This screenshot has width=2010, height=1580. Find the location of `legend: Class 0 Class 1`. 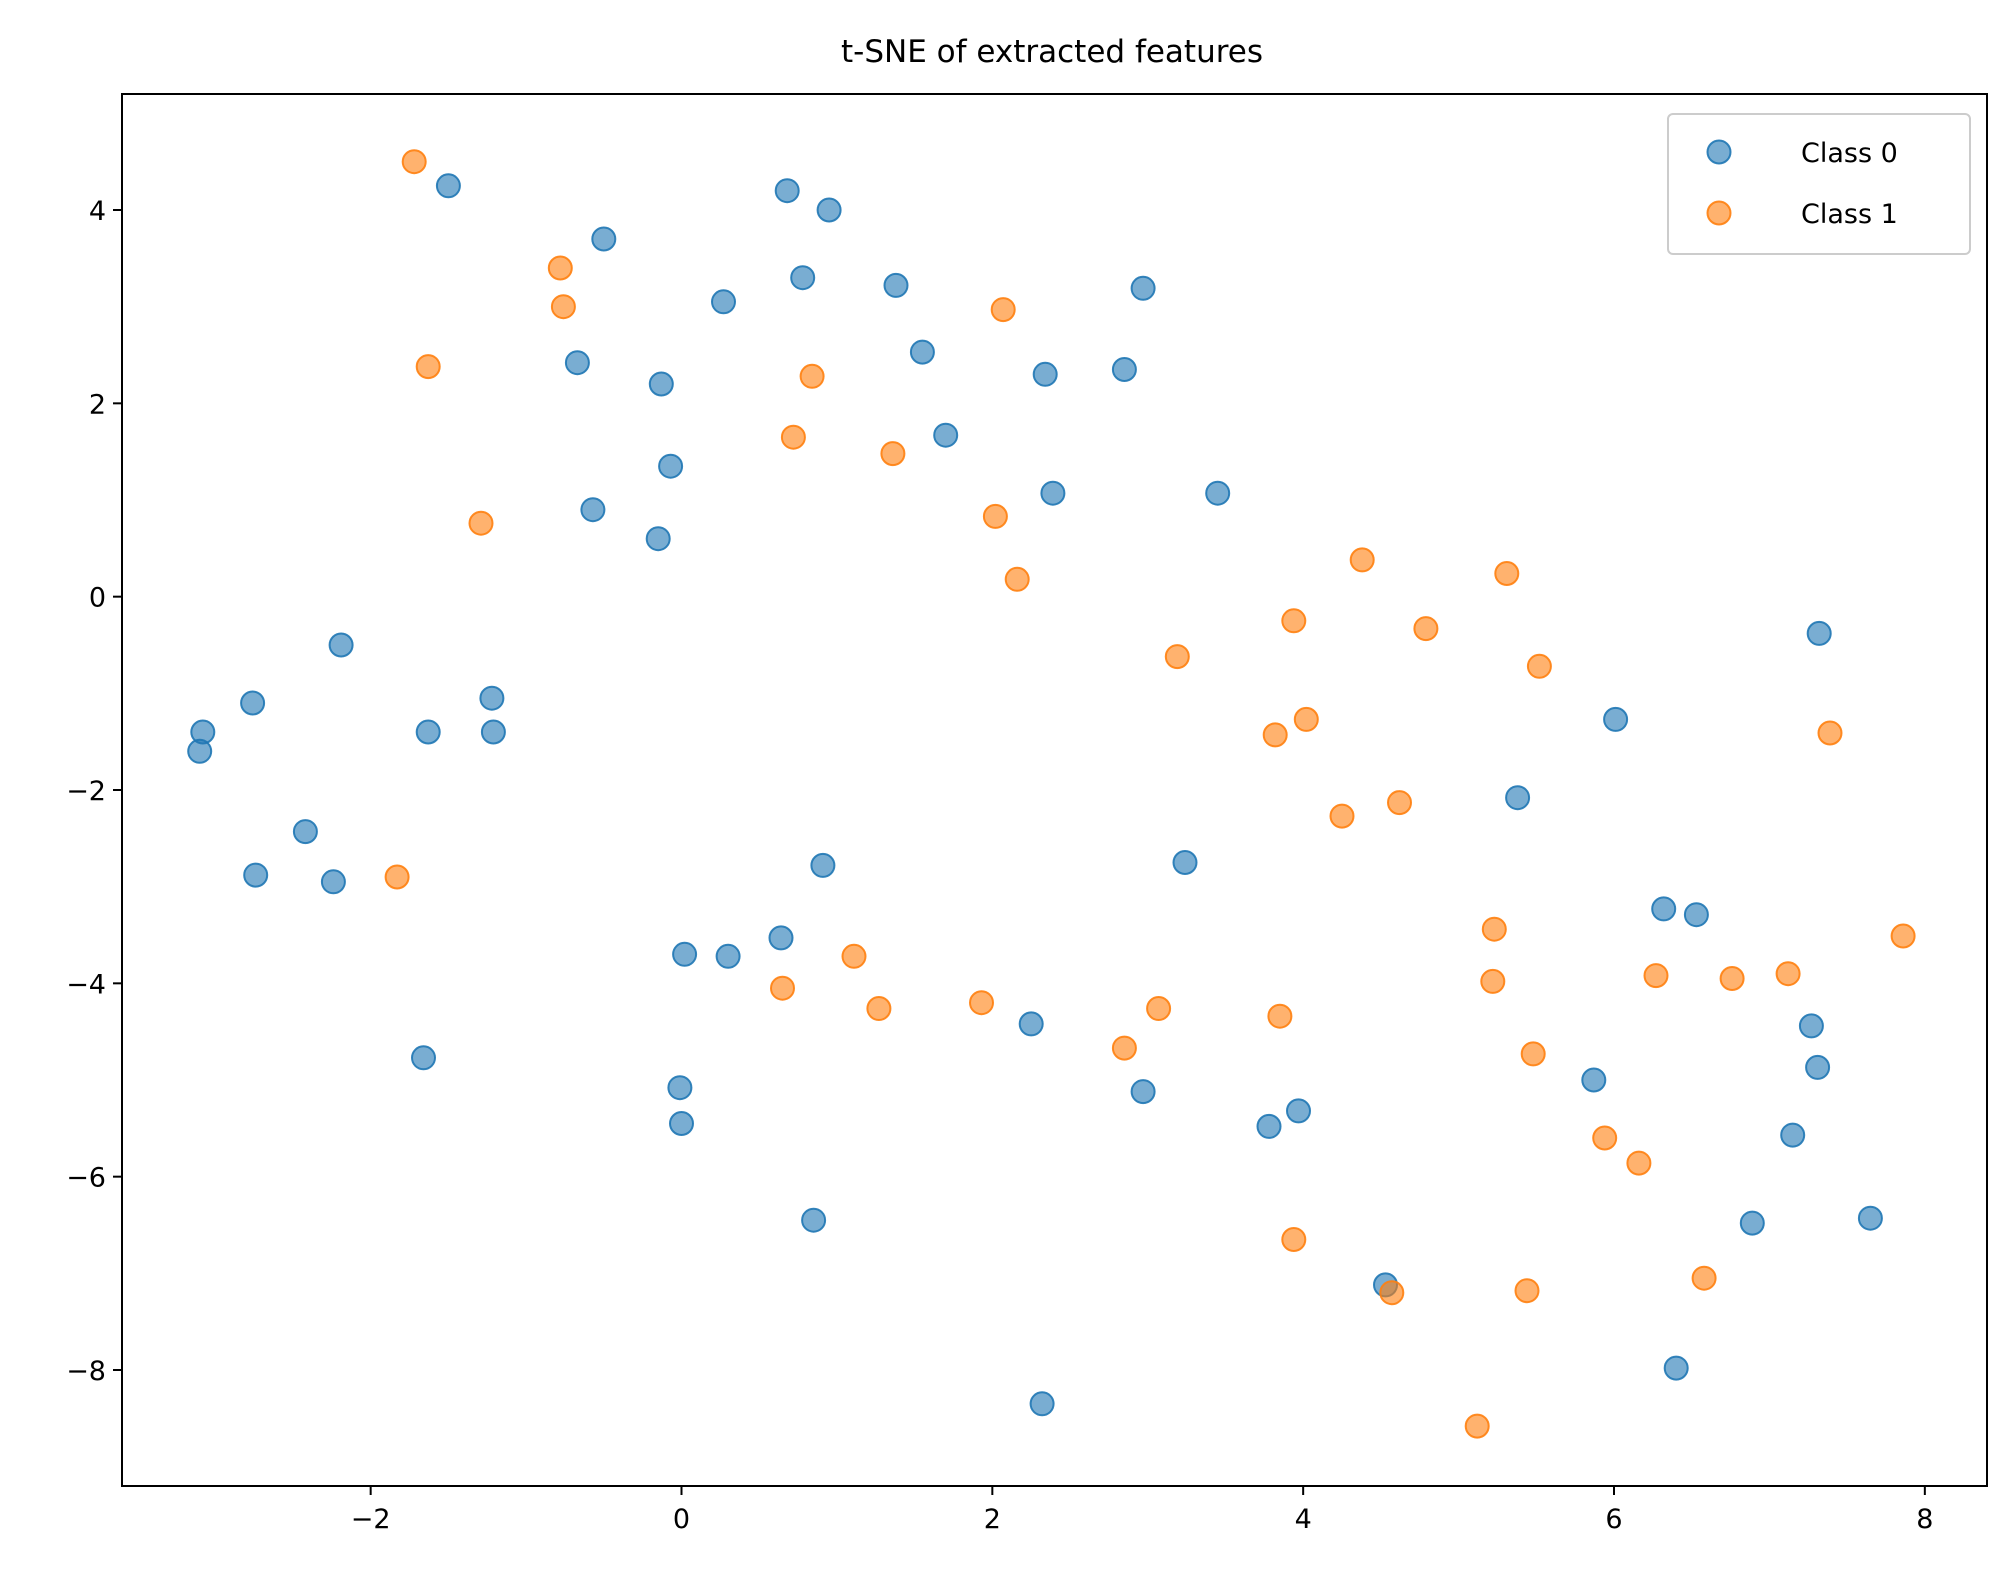

legend: Class 0 Class 1 is located at coordinates (1819, 184).